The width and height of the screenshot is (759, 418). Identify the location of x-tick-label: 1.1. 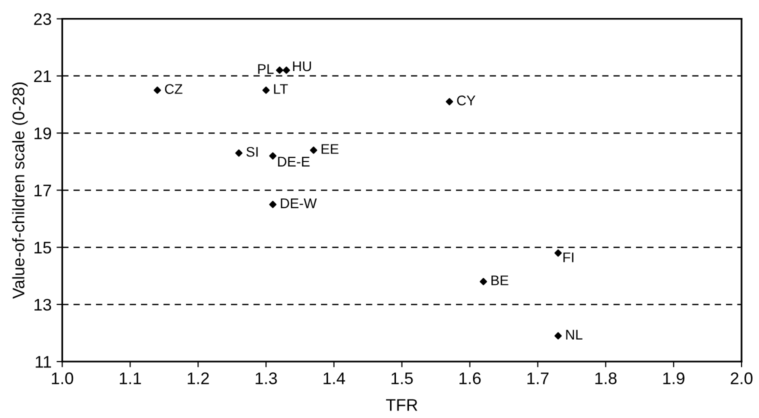
(130, 378).